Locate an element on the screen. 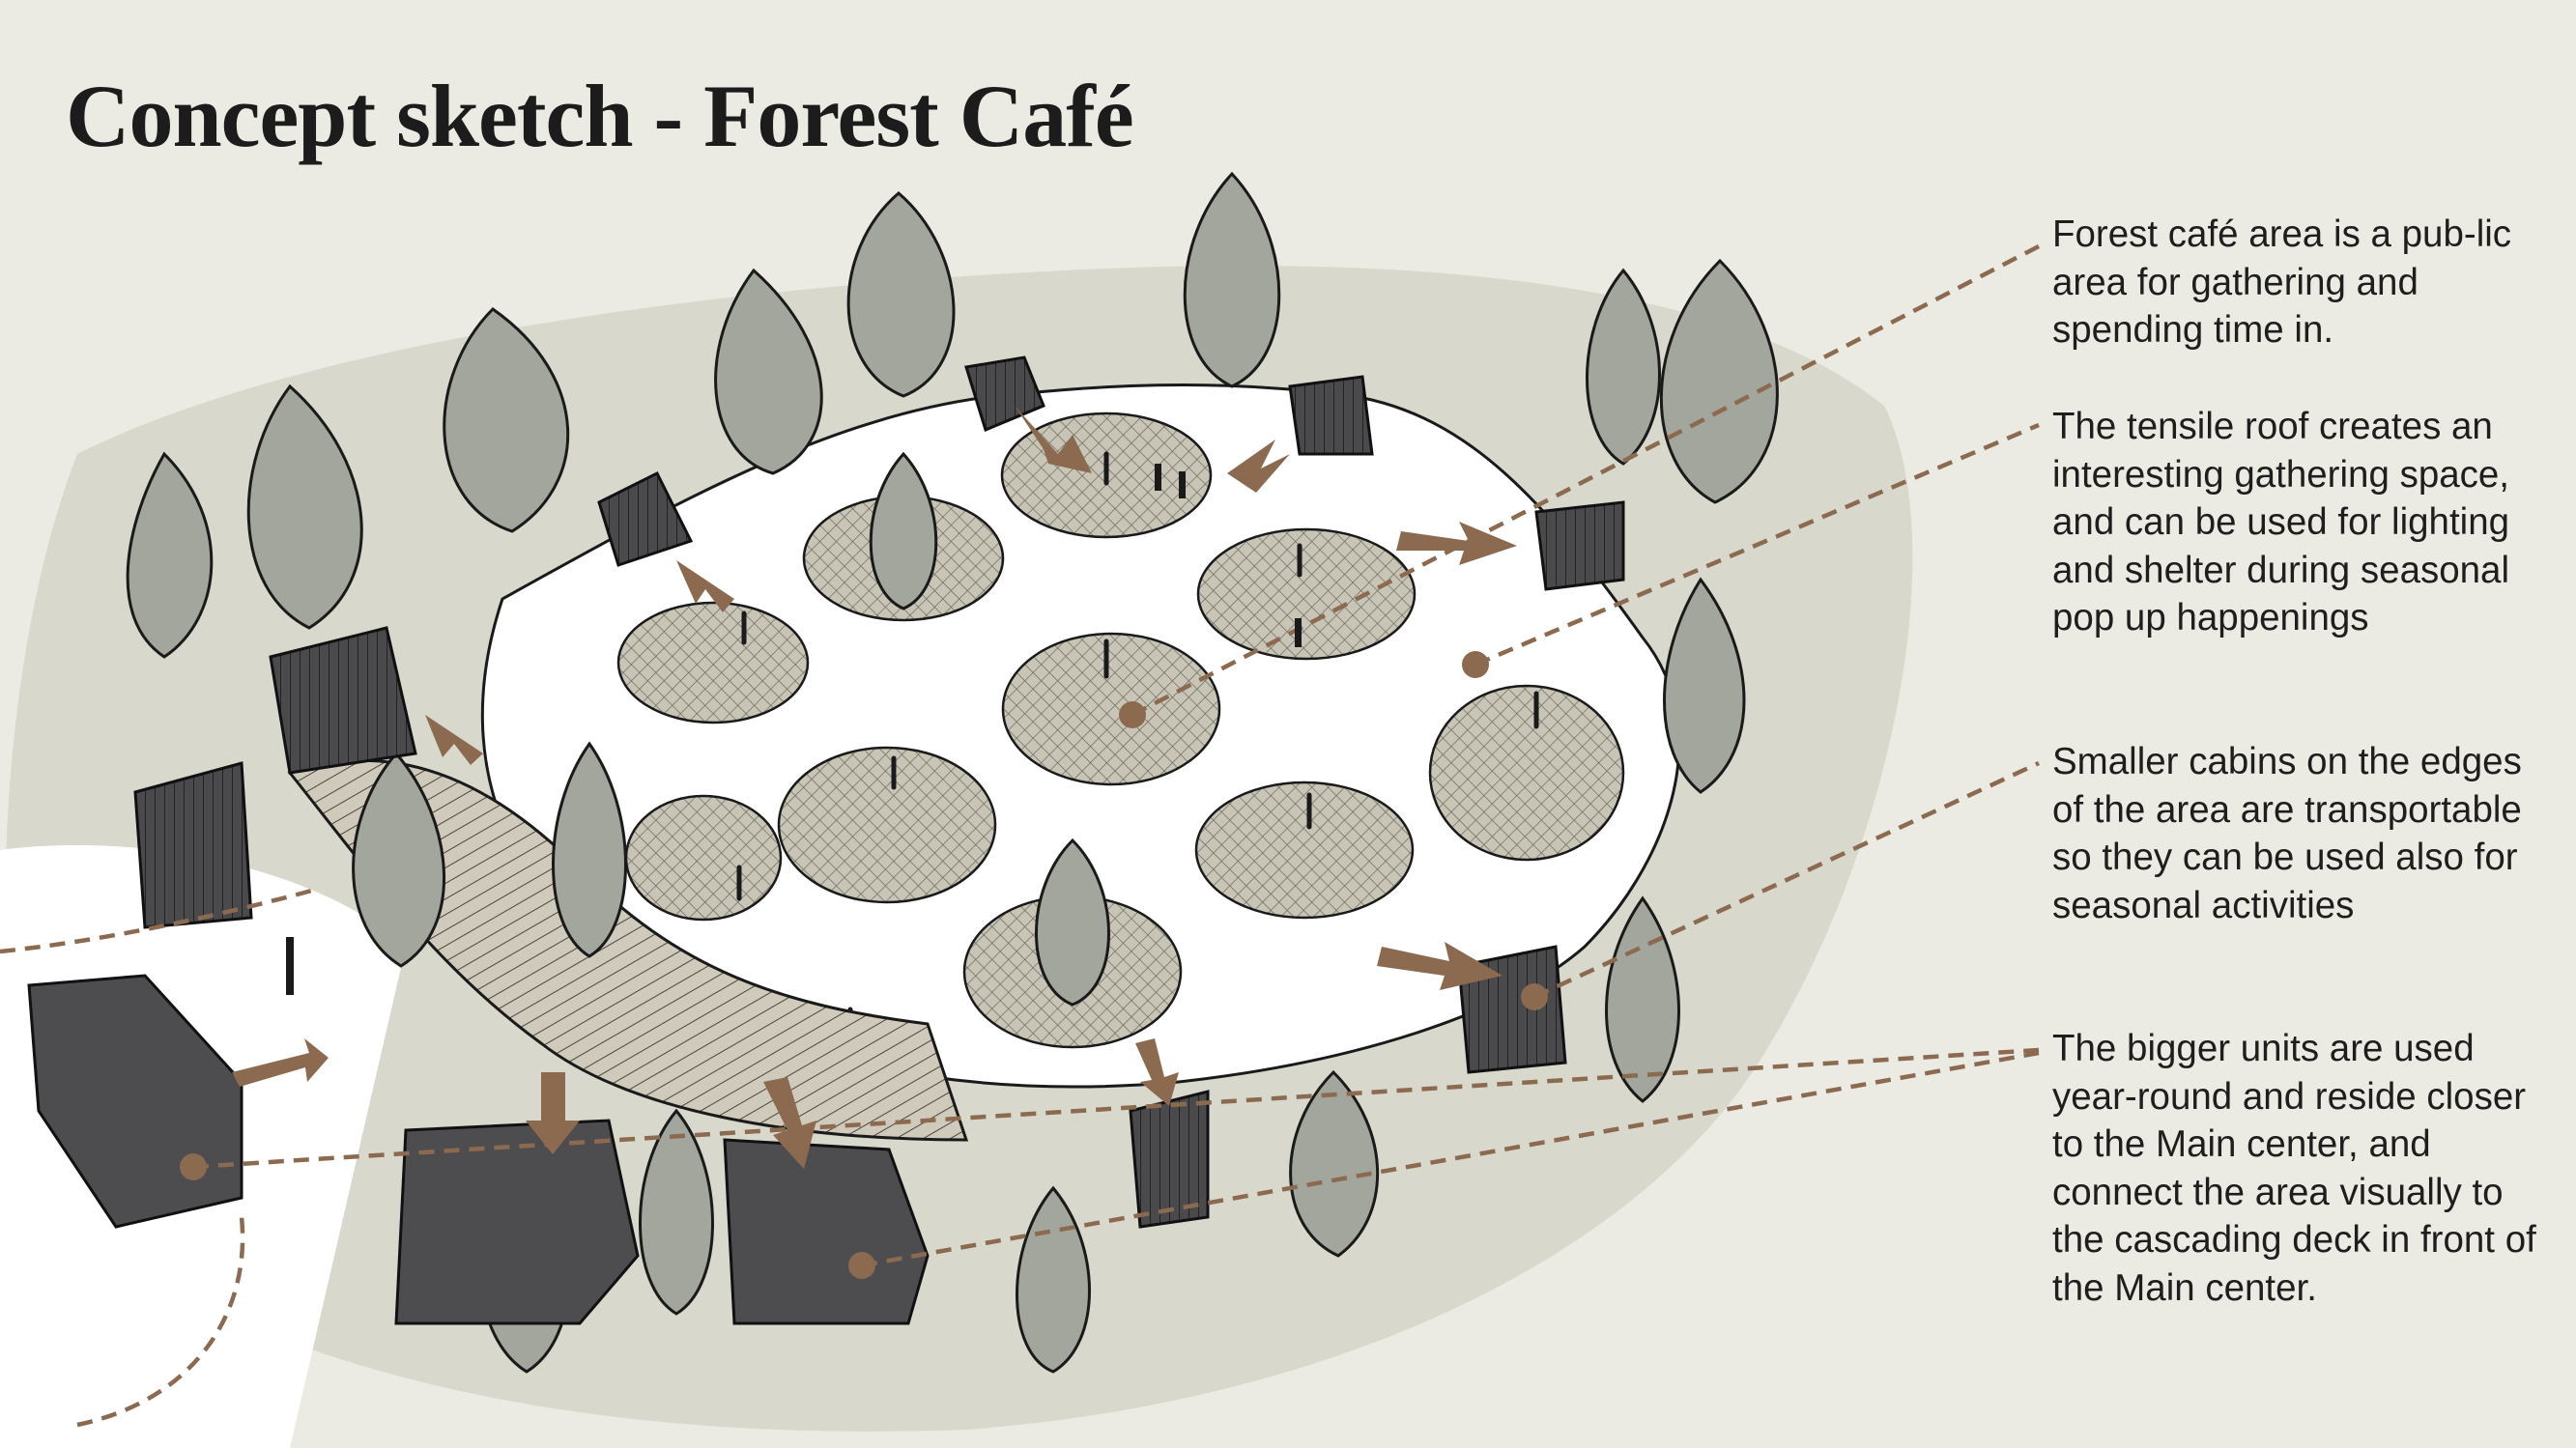  bigger-units is located at coordinates (479, 1149).